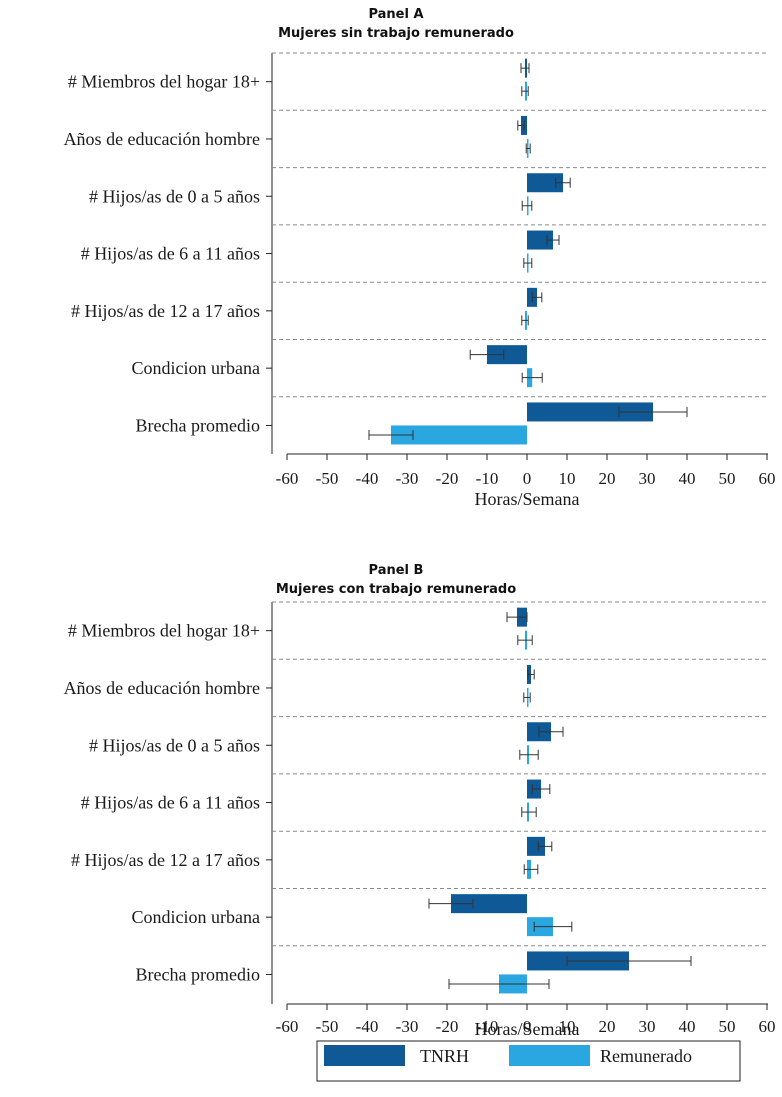  Describe the element at coordinates (459, 435) in the screenshot. I see `panel-a-bar-remunerado` at that location.